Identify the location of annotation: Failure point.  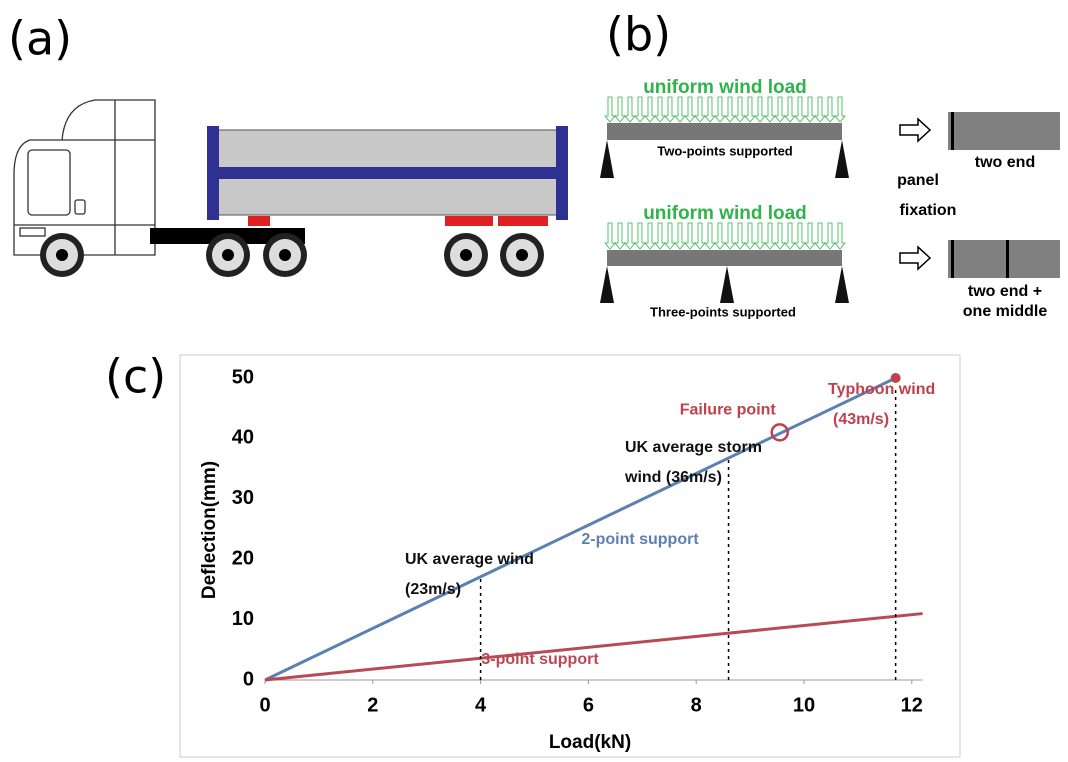
(728, 410).